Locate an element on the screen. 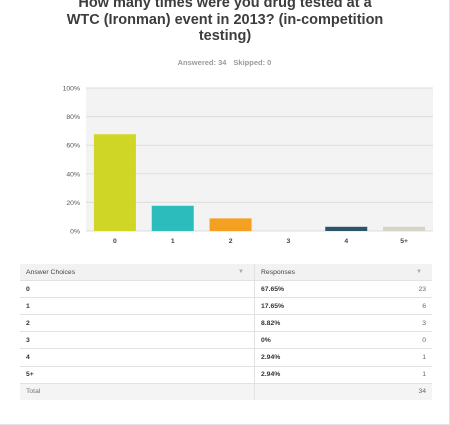 The width and height of the screenshot is (450, 425). total-label: Total is located at coordinates (137, 391).